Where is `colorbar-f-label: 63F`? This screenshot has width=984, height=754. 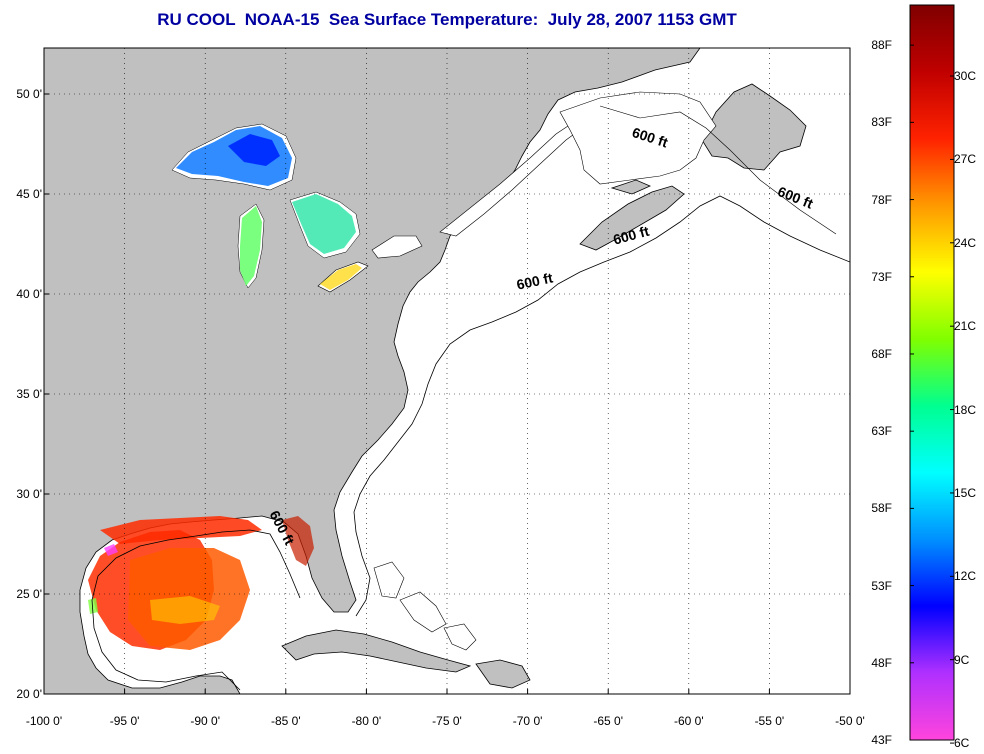
colorbar-f-label: 63F is located at coordinates (881, 431).